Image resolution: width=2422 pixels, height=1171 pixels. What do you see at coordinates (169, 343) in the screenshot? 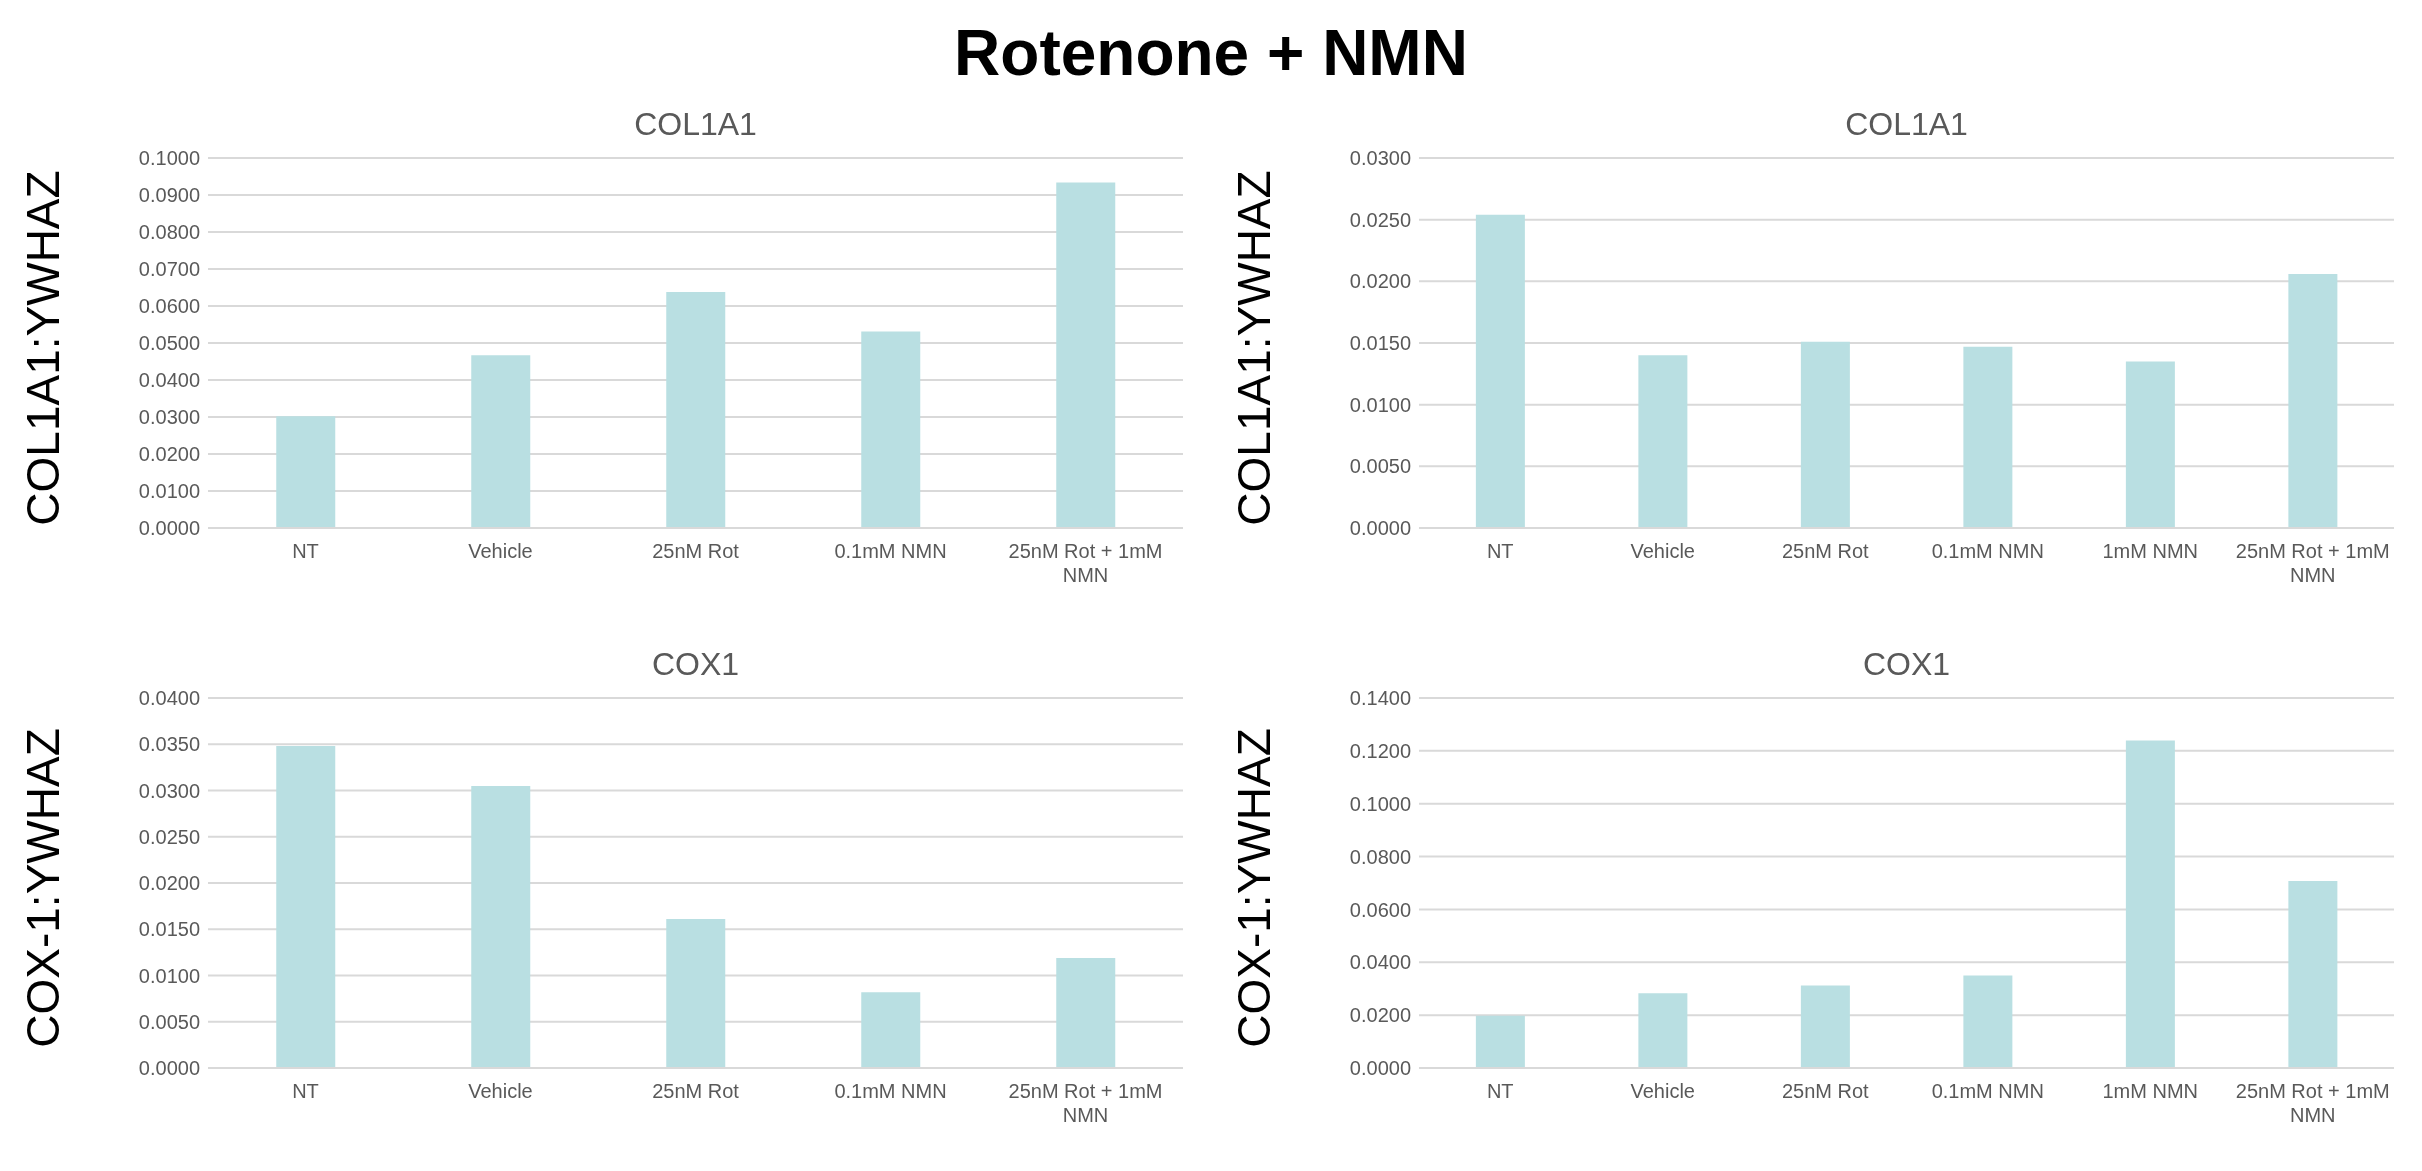
I see `y-tick-label: 0.0500` at bounding box center [169, 343].